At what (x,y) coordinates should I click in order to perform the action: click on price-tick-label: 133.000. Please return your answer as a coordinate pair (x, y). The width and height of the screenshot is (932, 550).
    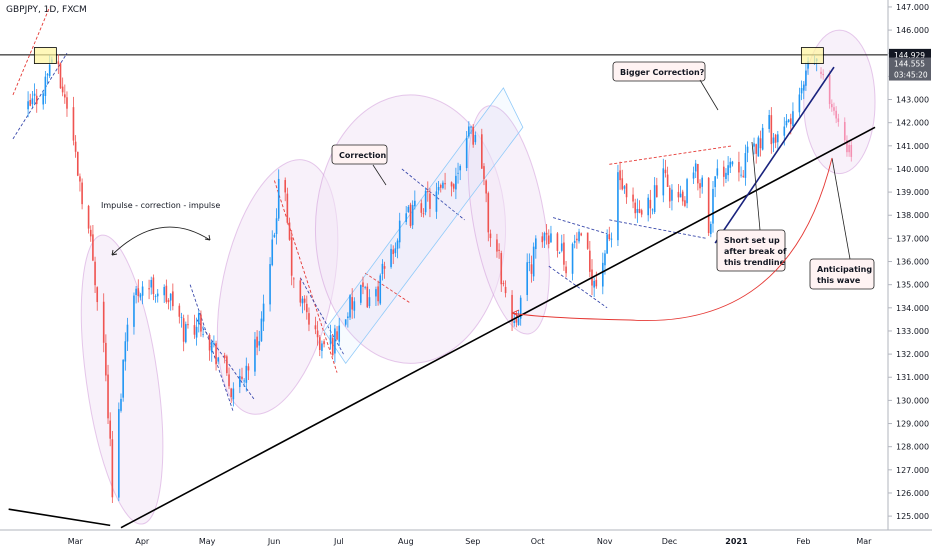
    Looking at the image, I should click on (912, 331).